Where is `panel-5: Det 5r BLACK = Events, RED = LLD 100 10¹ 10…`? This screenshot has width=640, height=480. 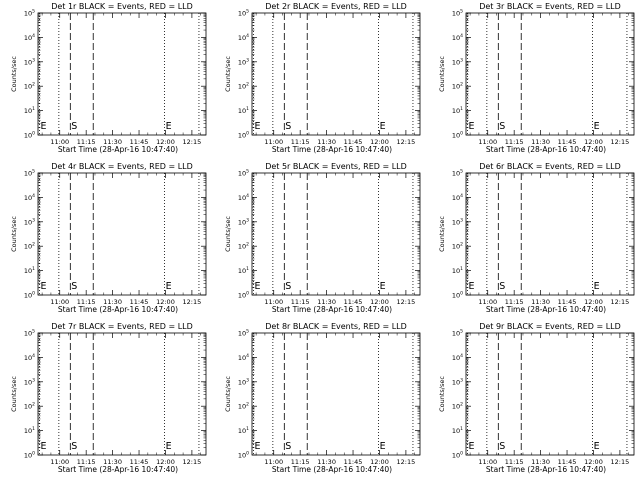 panel-5: Det 5r BLACK = Events, RED = LLD 100 10¹ 10… is located at coordinates (322, 238).